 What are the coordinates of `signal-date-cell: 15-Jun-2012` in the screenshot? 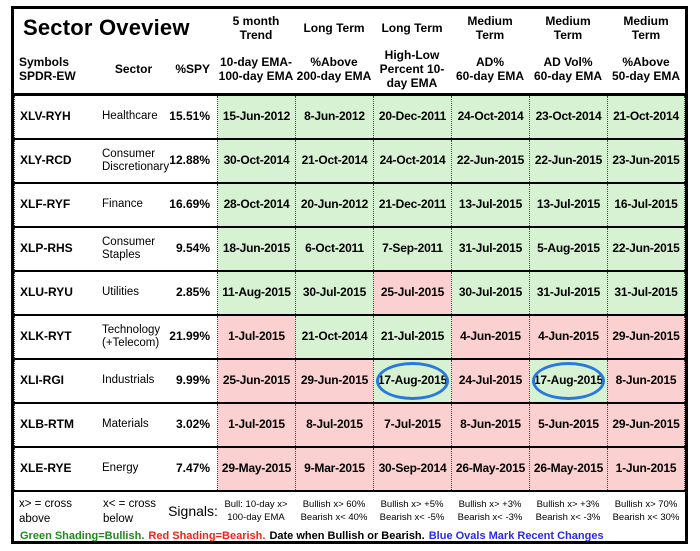 It's located at (256, 117).